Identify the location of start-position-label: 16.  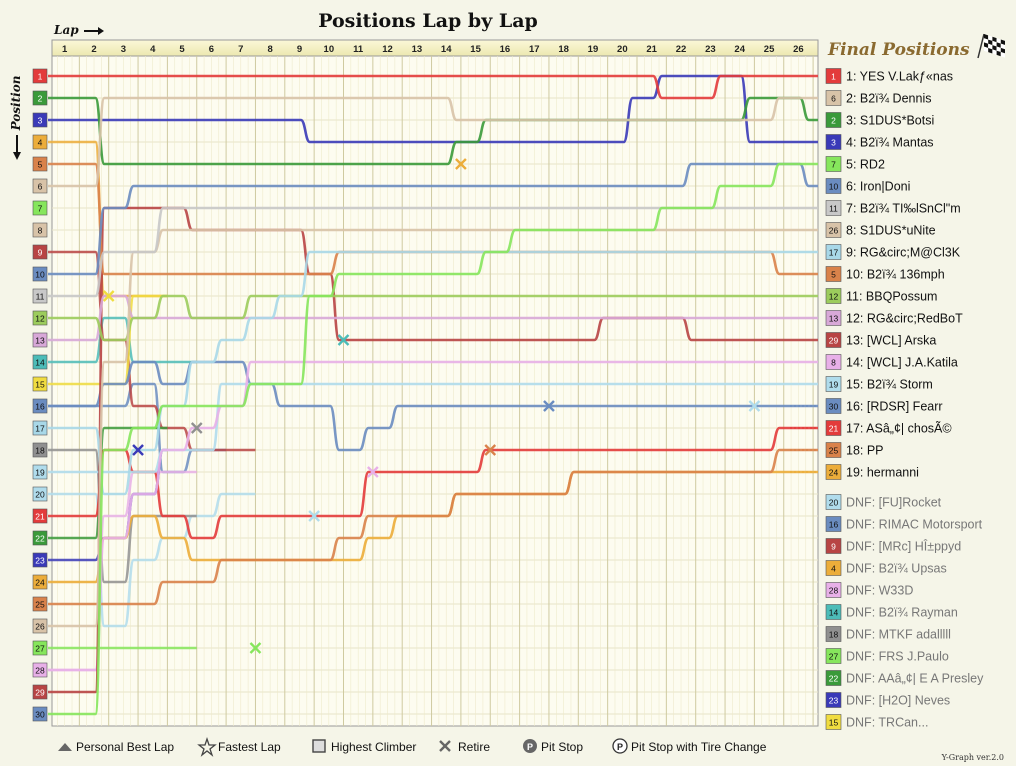
(40, 407).